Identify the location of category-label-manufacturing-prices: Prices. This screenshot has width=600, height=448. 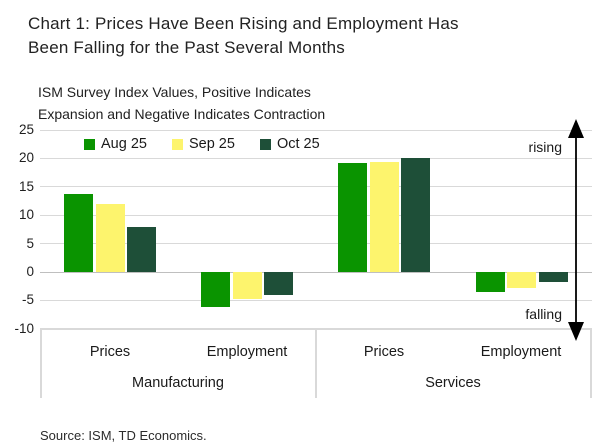
(110, 352).